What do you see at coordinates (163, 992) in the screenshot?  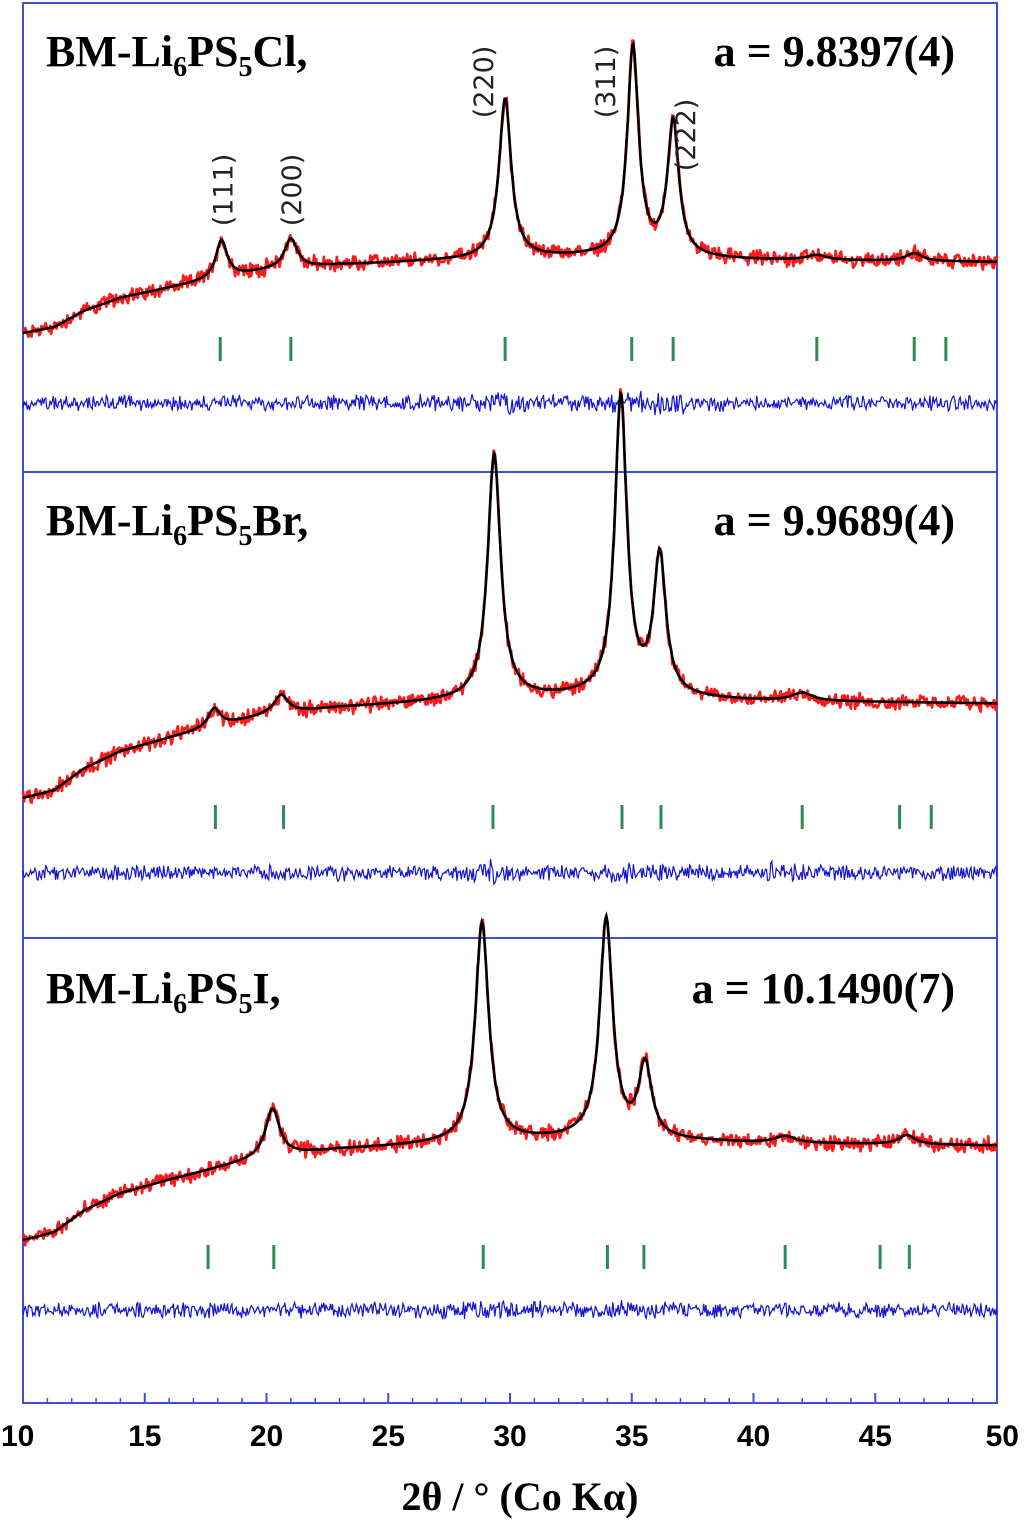 I see `sample-label: BM-Li6PS5I,` at bounding box center [163, 992].